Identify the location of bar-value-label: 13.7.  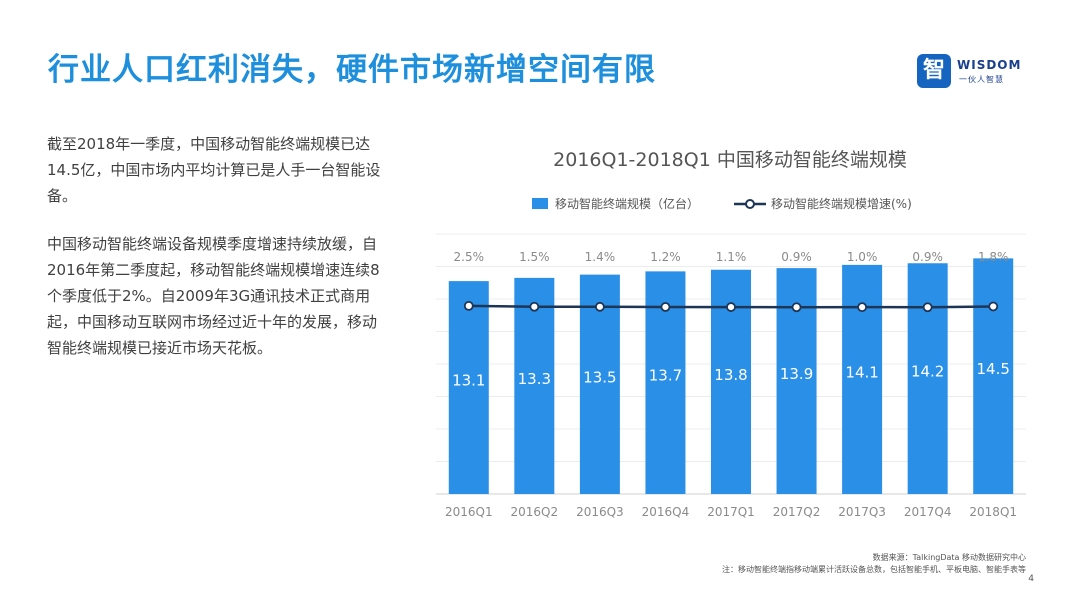
(665, 376).